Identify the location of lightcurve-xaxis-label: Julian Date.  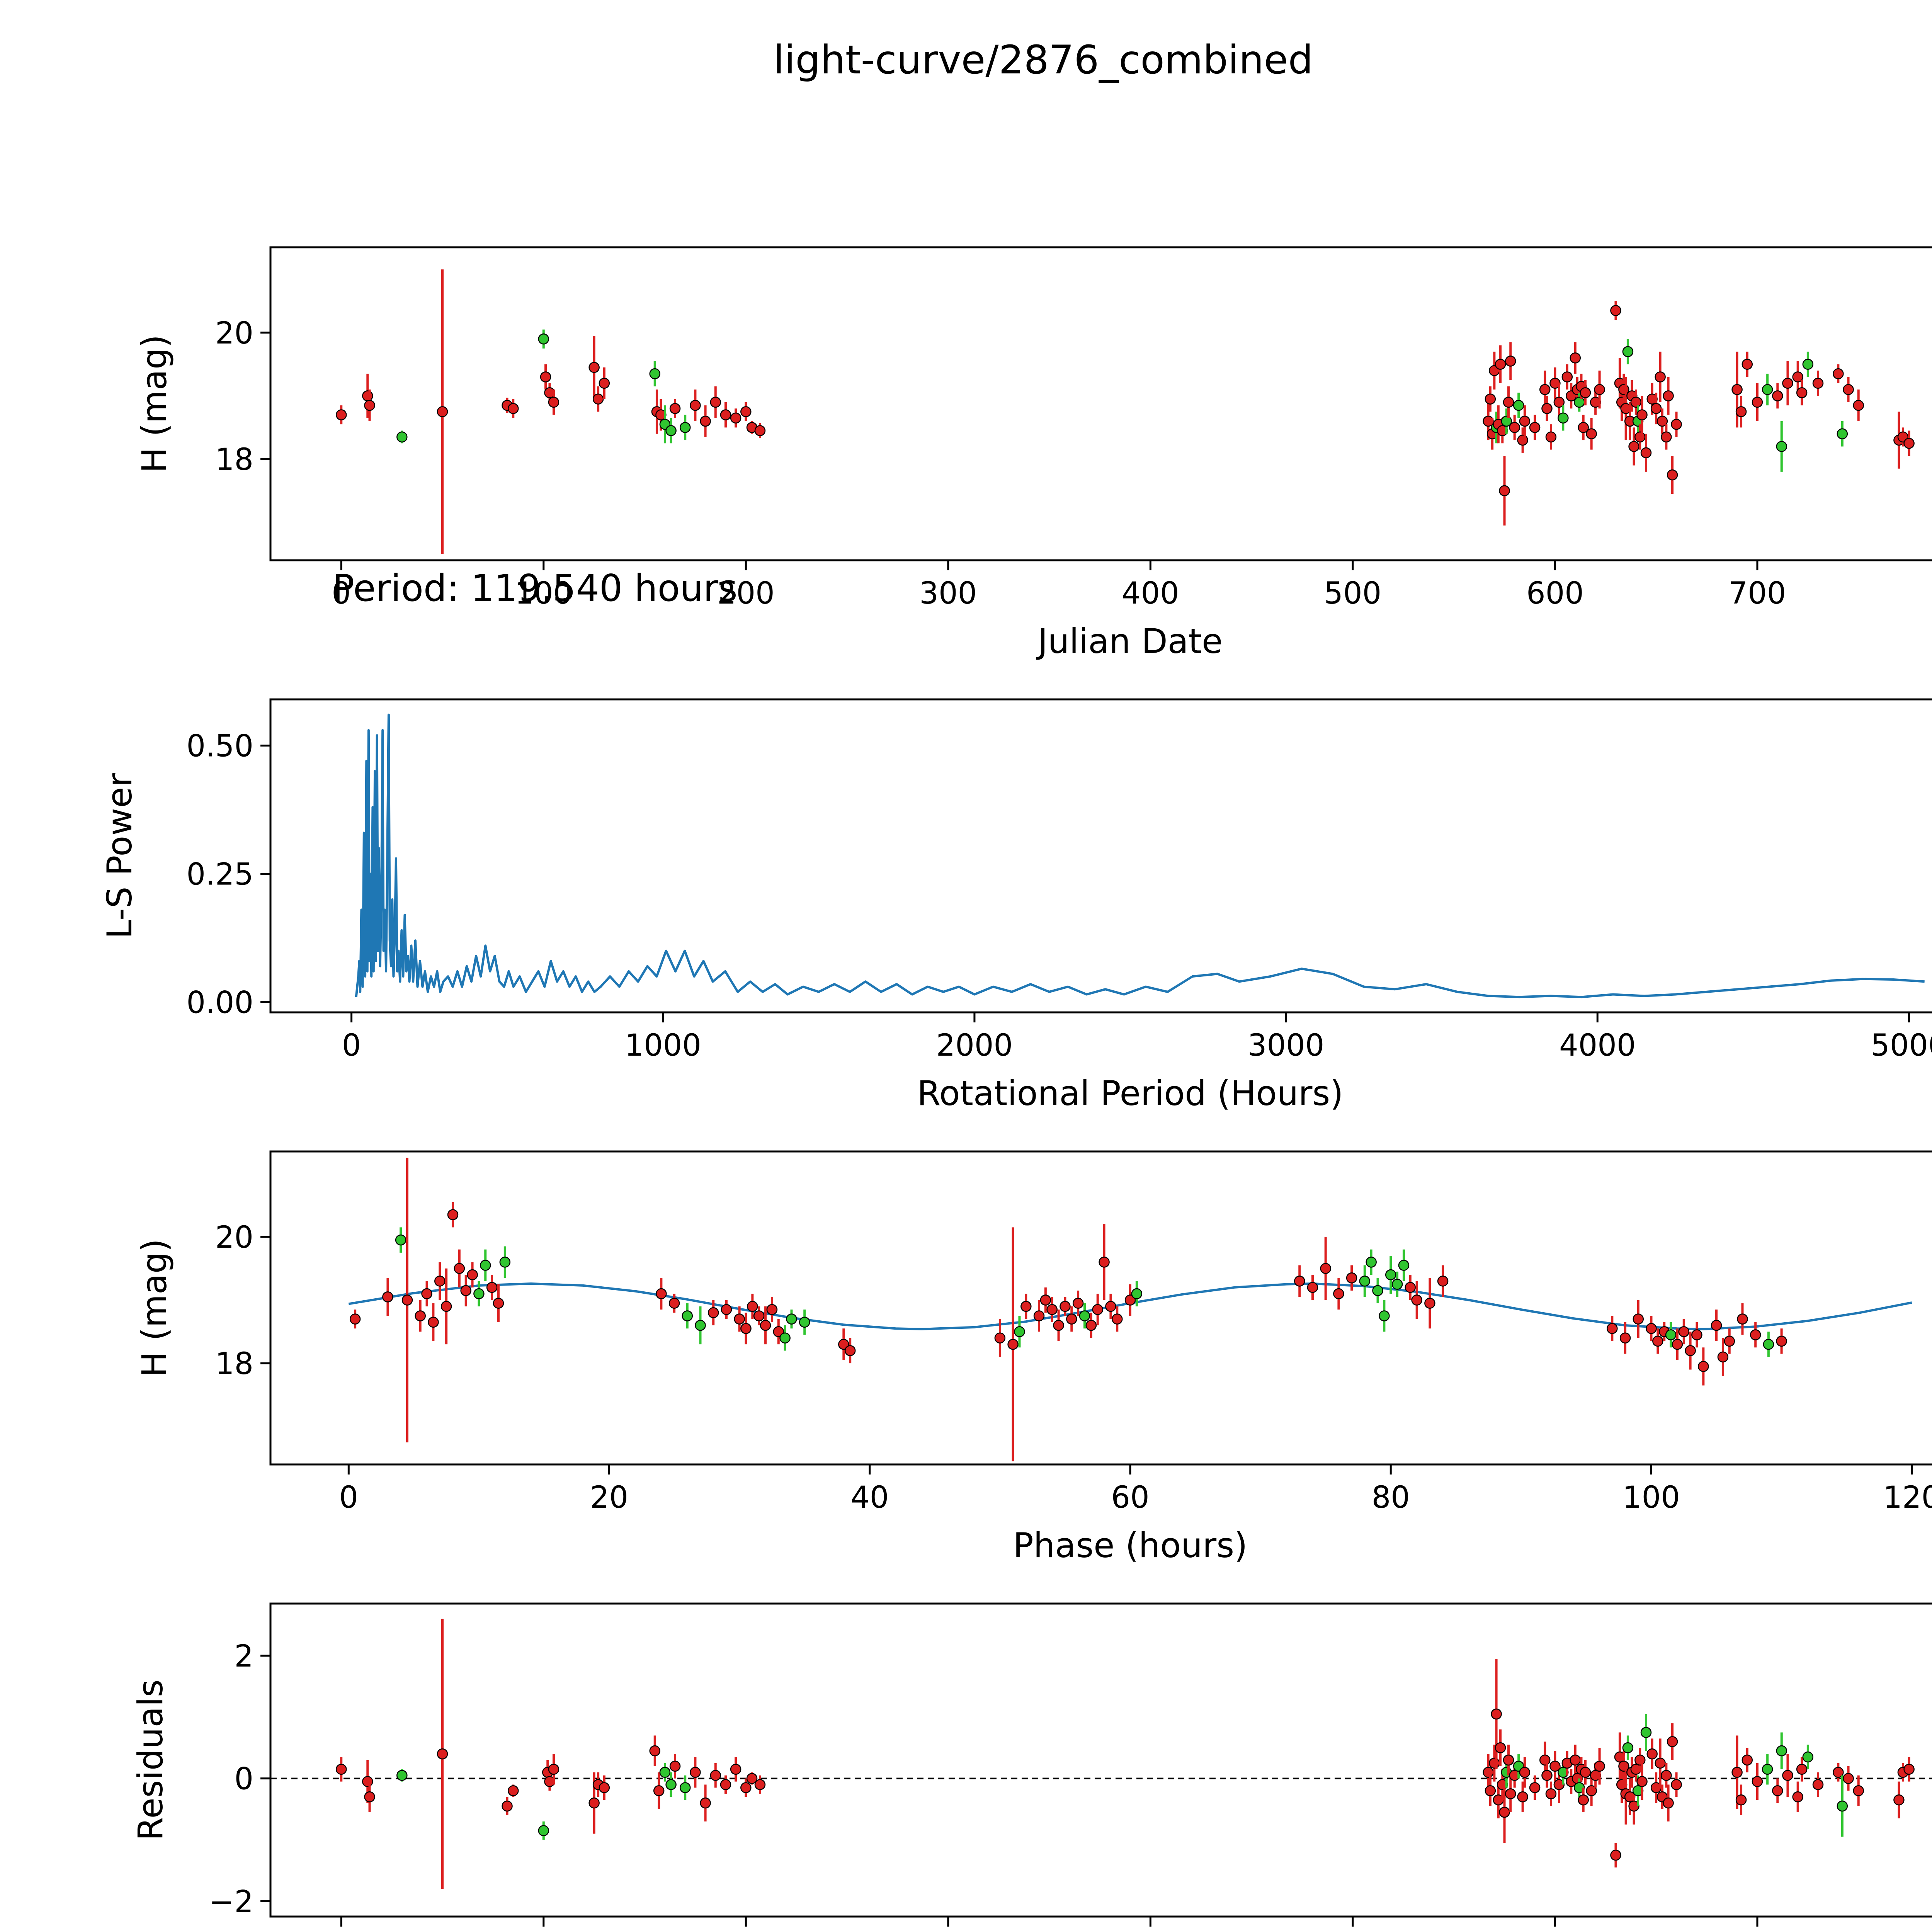
(1129, 641).